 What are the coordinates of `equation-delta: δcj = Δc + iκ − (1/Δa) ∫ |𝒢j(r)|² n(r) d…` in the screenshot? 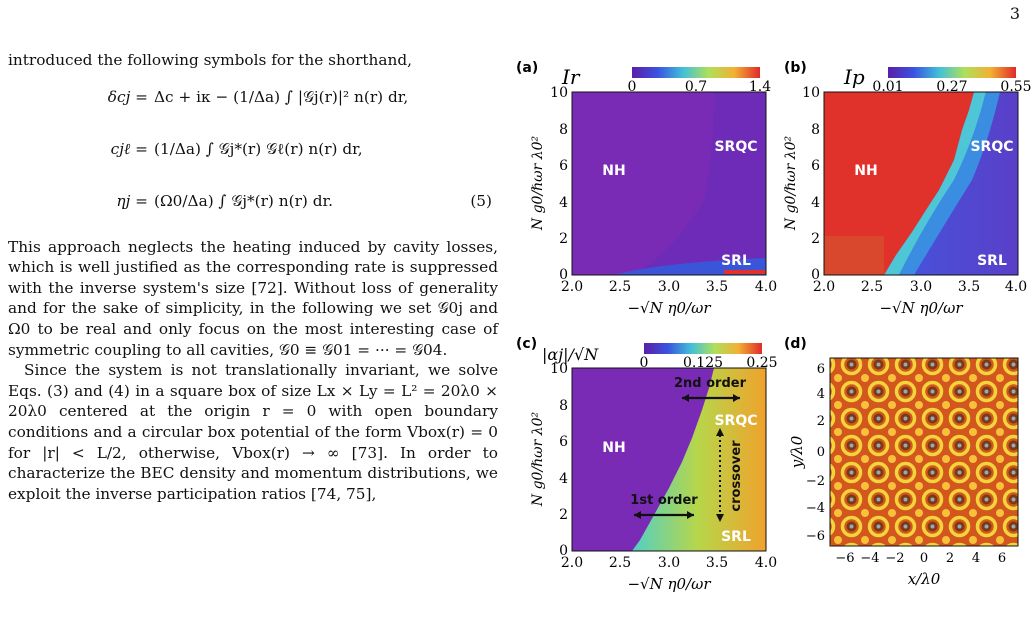 It's located at (253, 108).